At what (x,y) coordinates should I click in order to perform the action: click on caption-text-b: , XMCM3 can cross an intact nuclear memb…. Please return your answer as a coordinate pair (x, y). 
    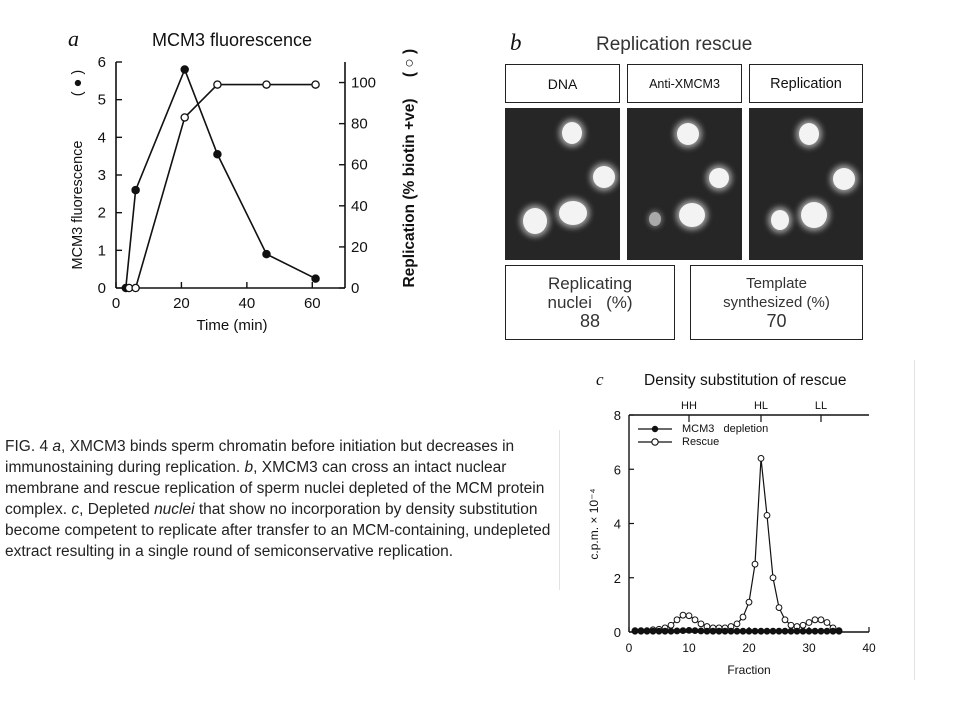
    Looking at the image, I should click on (275, 488).